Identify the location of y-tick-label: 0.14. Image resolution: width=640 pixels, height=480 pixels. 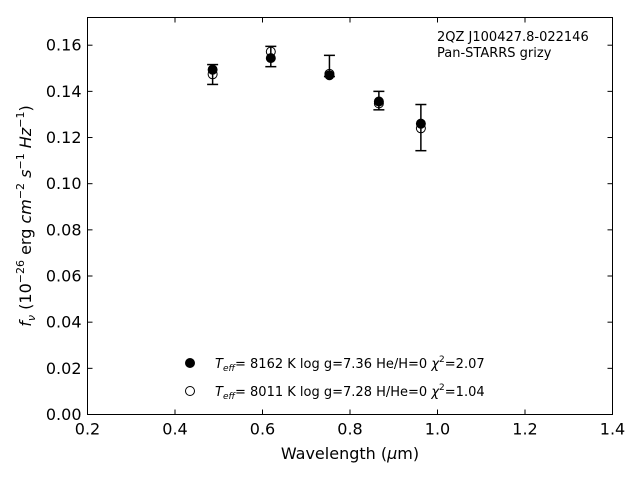
(64, 91).